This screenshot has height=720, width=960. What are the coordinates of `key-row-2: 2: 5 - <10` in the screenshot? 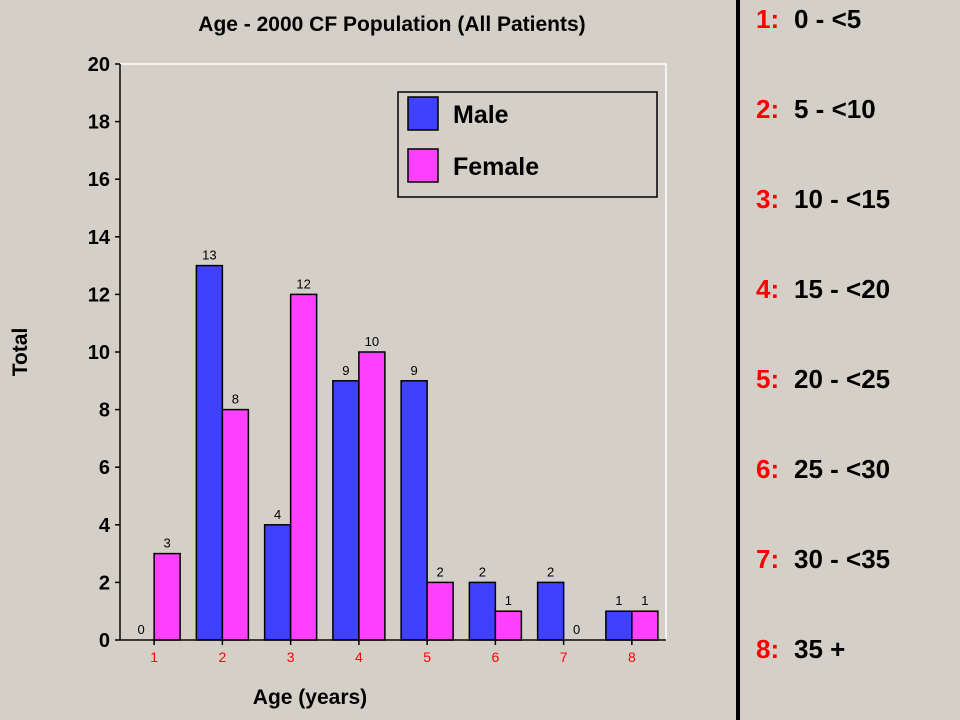 It's located at (816, 109).